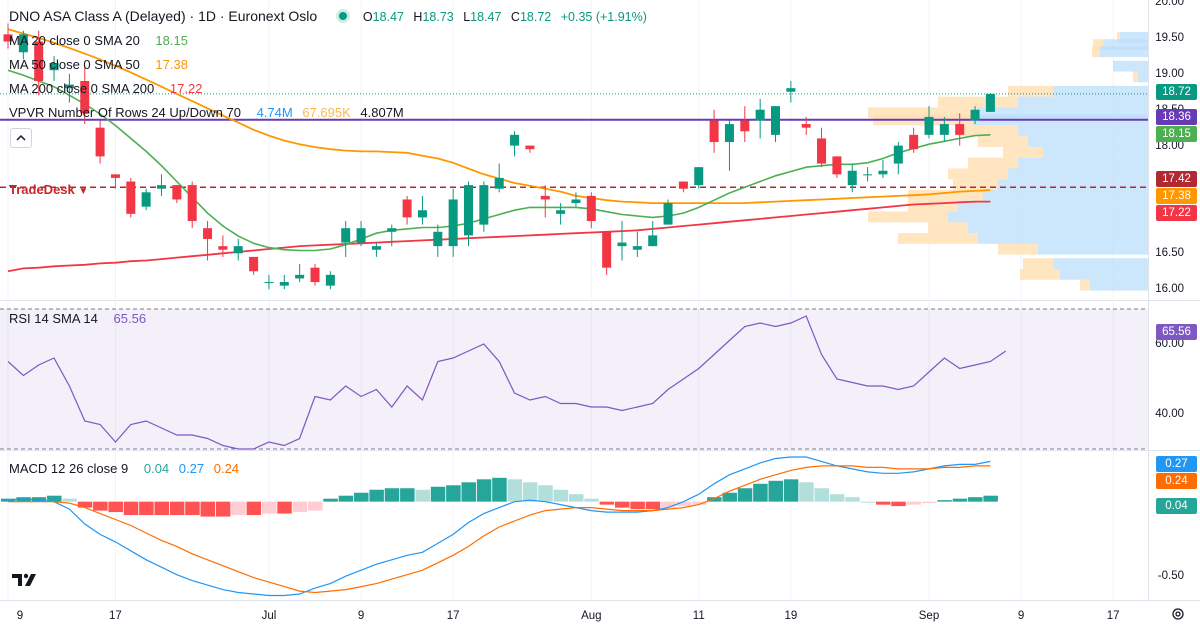 The width and height of the screenshot is (1200, 630). I want to click on tradedesk-label: TradeDesk ▼, so click(49, 189).